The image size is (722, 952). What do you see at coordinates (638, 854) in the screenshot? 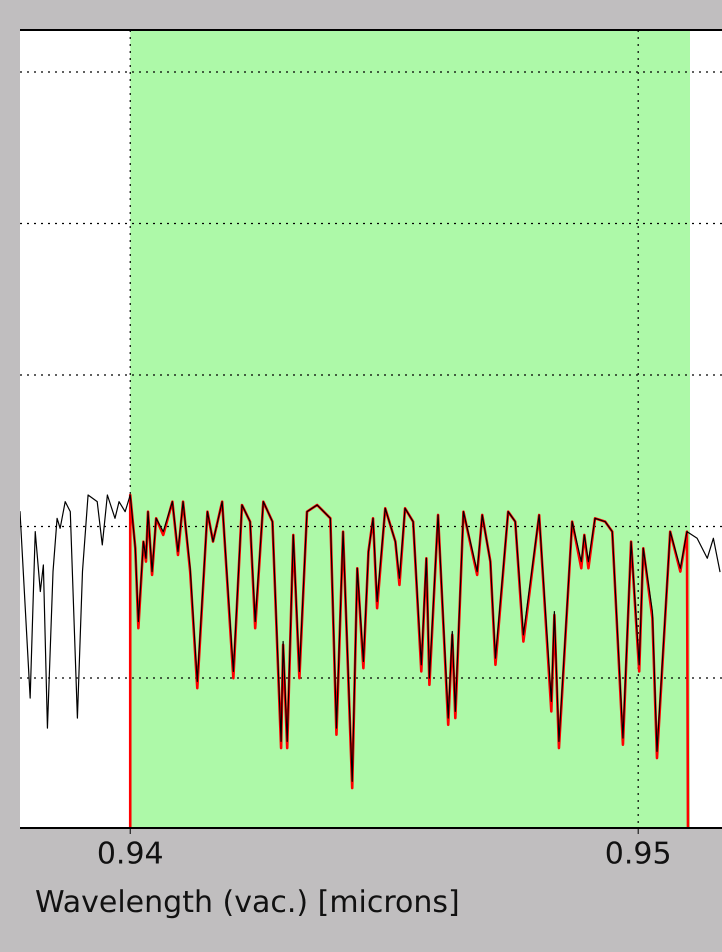
I see `x-tick-label: 0.95` at bounding box center [638, 854].